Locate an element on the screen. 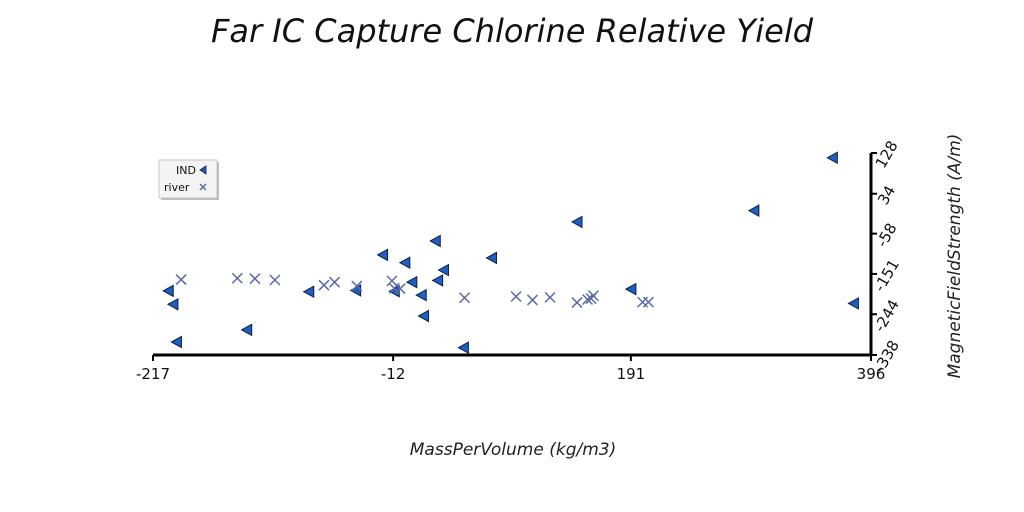  legend-label-ind: IND is located at coordinates (186, 170).